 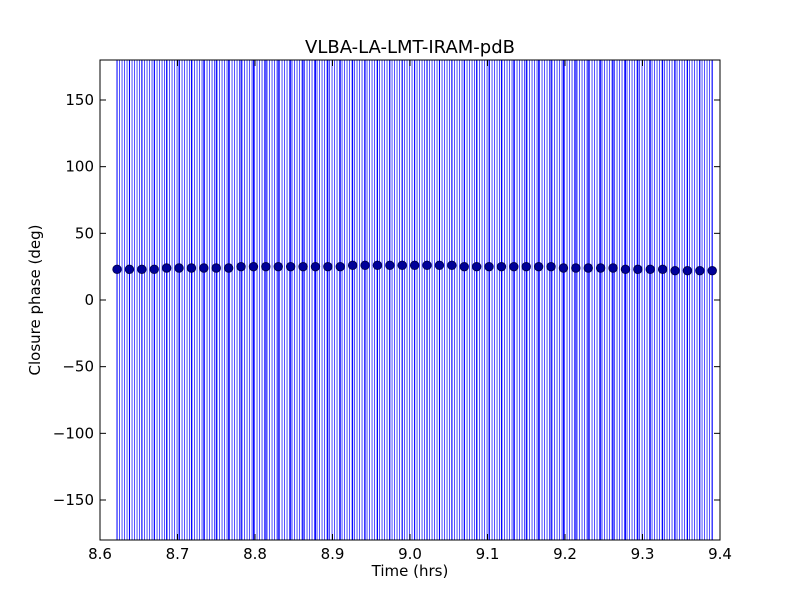 I want to click on chart-title: VLBA-LA-LMT-IRAM-pdB, so click(x=410, y=47).